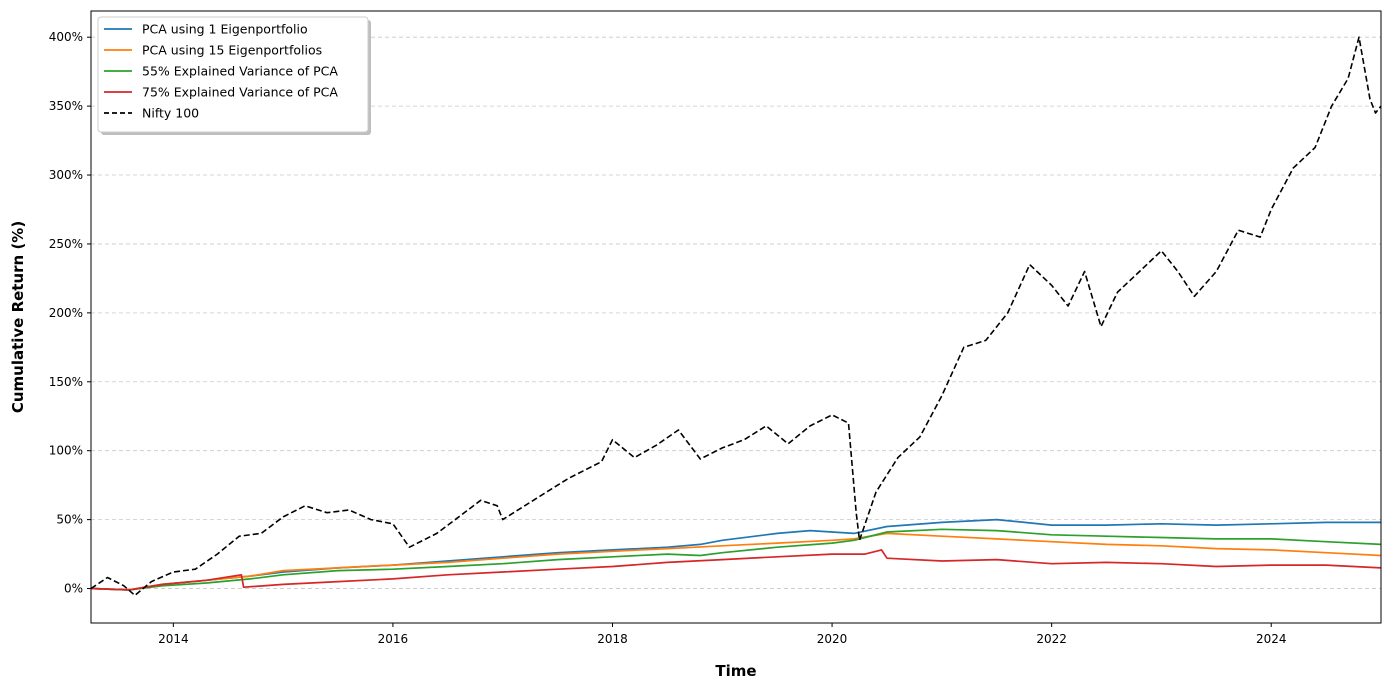  Describe the element at coordinates (66, 175) in the screenshot. I see `y-tick-label: 300%` at that location.